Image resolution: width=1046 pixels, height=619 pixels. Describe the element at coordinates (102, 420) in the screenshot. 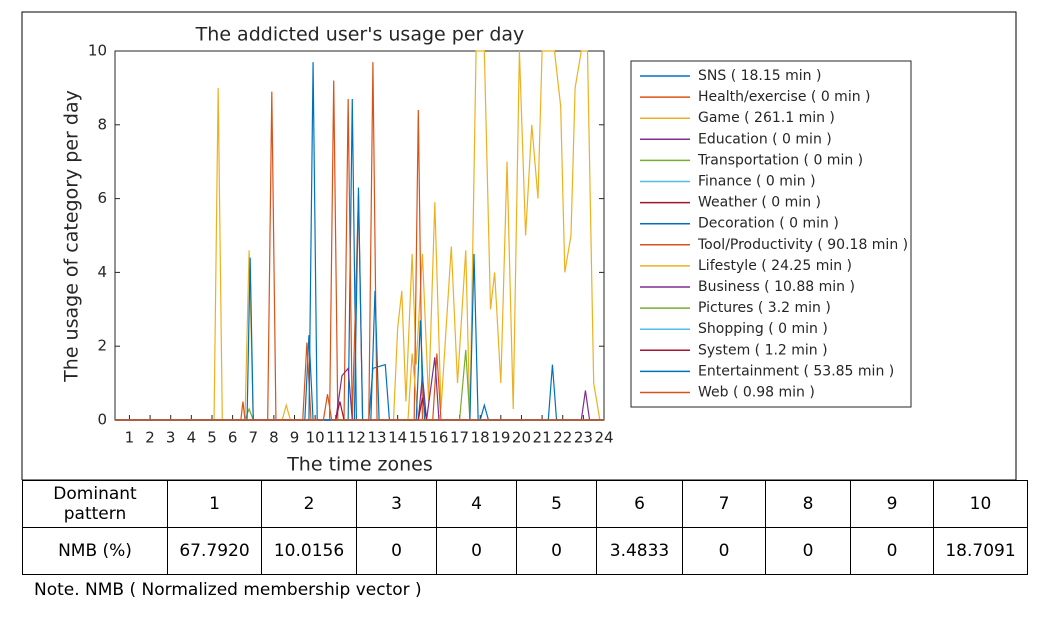

I see `y-tick-label: 0` at that location.